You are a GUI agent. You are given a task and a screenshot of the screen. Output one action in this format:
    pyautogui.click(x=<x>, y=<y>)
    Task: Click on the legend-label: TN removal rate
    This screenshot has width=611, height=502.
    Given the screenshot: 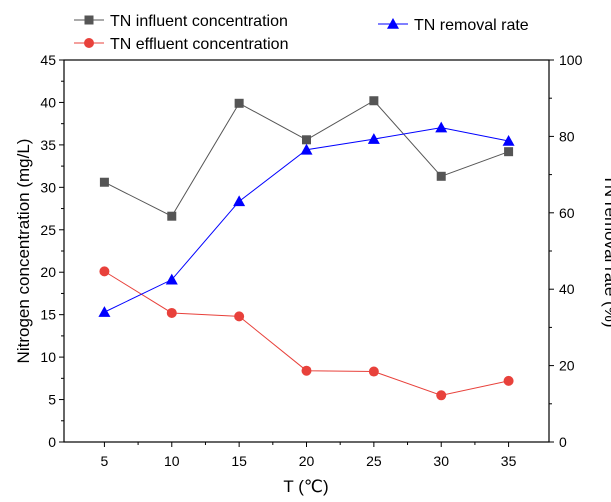 What is the action you would take?
    pyautogui.click(x=471, y=25)
    